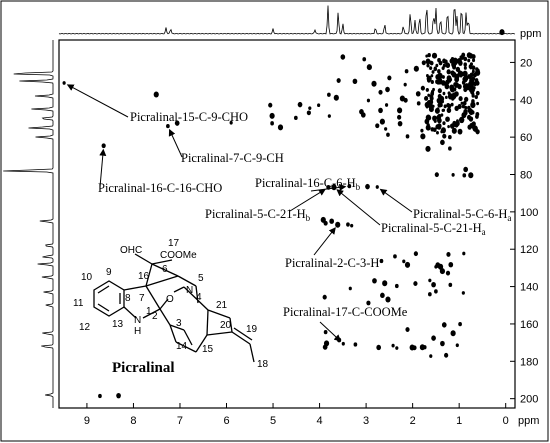 The height and width of the screenshot is (443, 550). Describe the element at coordinates (155, 316) in the screenshot. I see `svg-text: 2` at that location.